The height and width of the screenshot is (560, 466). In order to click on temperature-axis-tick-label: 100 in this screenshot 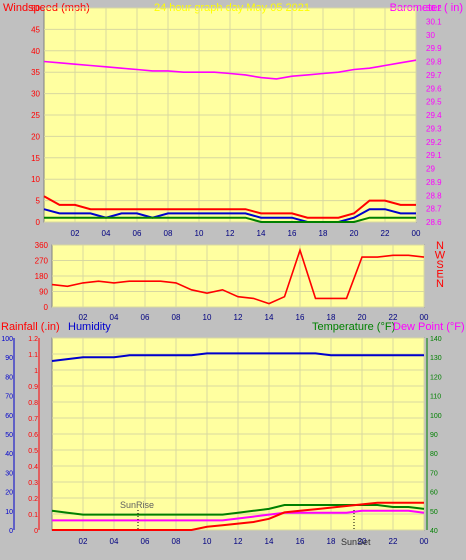, I will do `click(436, 416)`.